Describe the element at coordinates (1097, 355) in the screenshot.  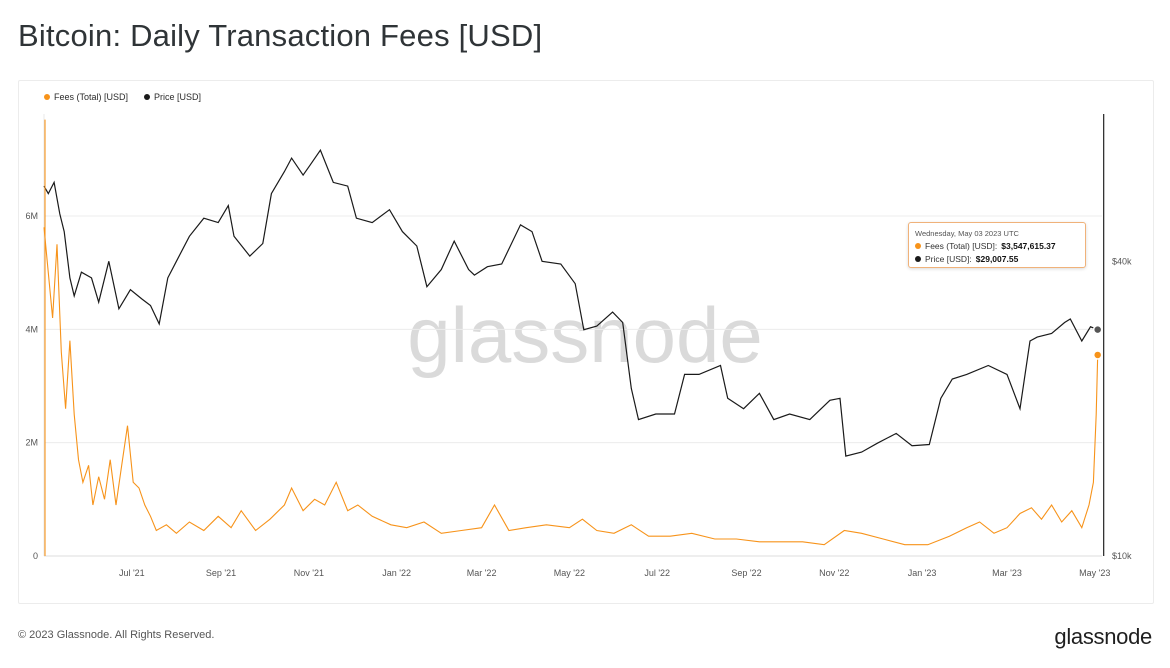
I see `fees-hover-marker` at that location.